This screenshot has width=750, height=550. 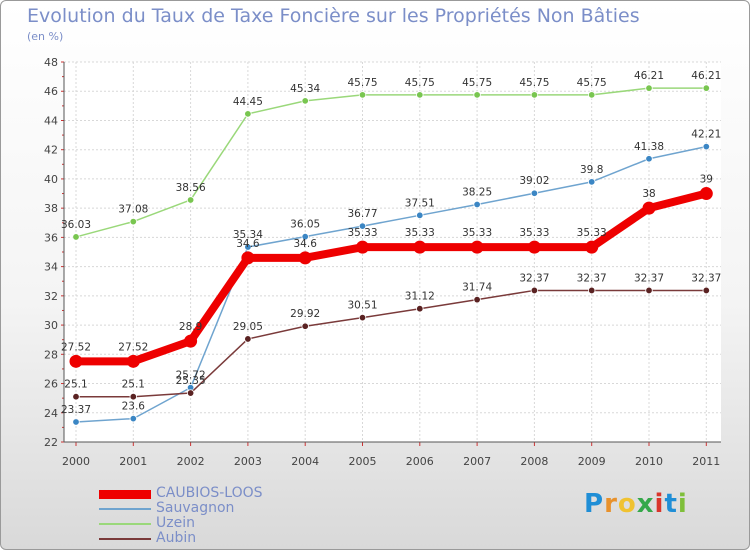 What do you see at coordinates (649, 76) in the screenshot?
I see `data-label-uzein: 46.21` at bounding box center [649, 76].